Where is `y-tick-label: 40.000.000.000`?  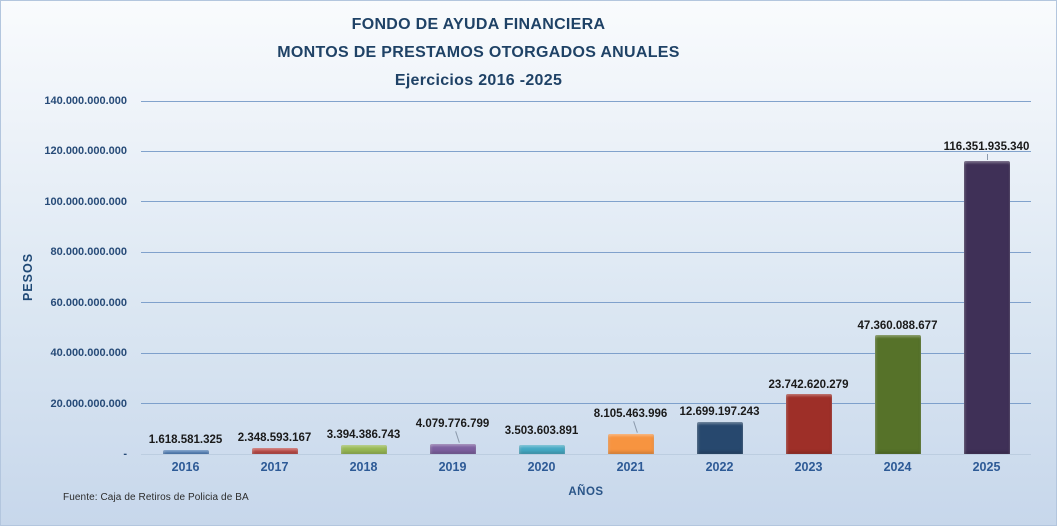 y-tick-label: 40.000.000.000 is located at coordinates (88, 353).